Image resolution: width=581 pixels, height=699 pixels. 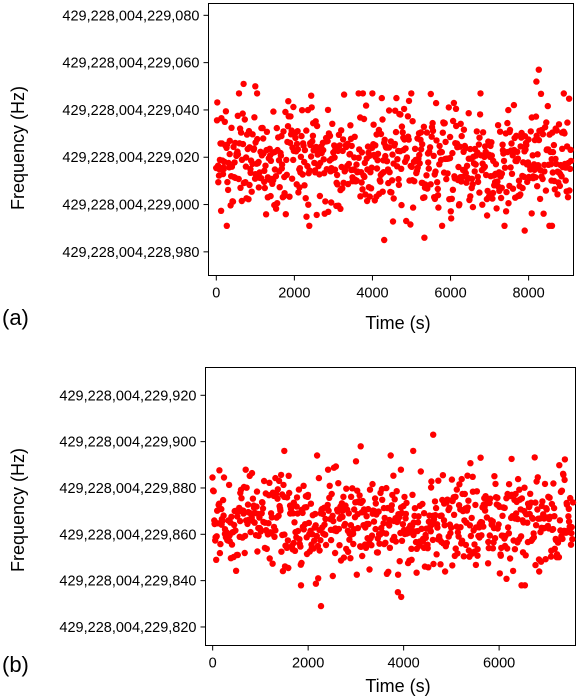 I want to click on y-tick-label: 429,228,004,229,000, so click(x=130, y=206).